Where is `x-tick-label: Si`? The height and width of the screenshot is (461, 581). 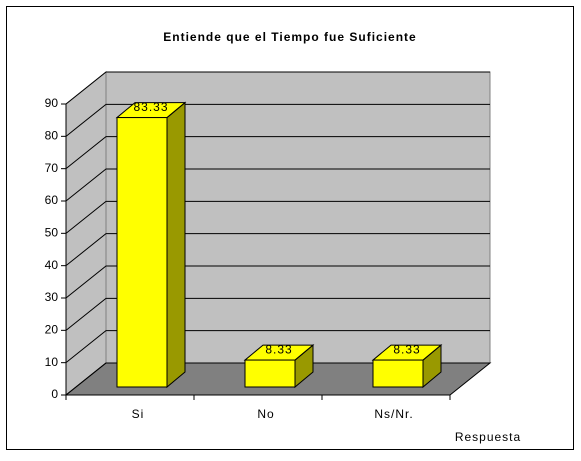
x-tick-label: Si is located at coordinates (138, 414).